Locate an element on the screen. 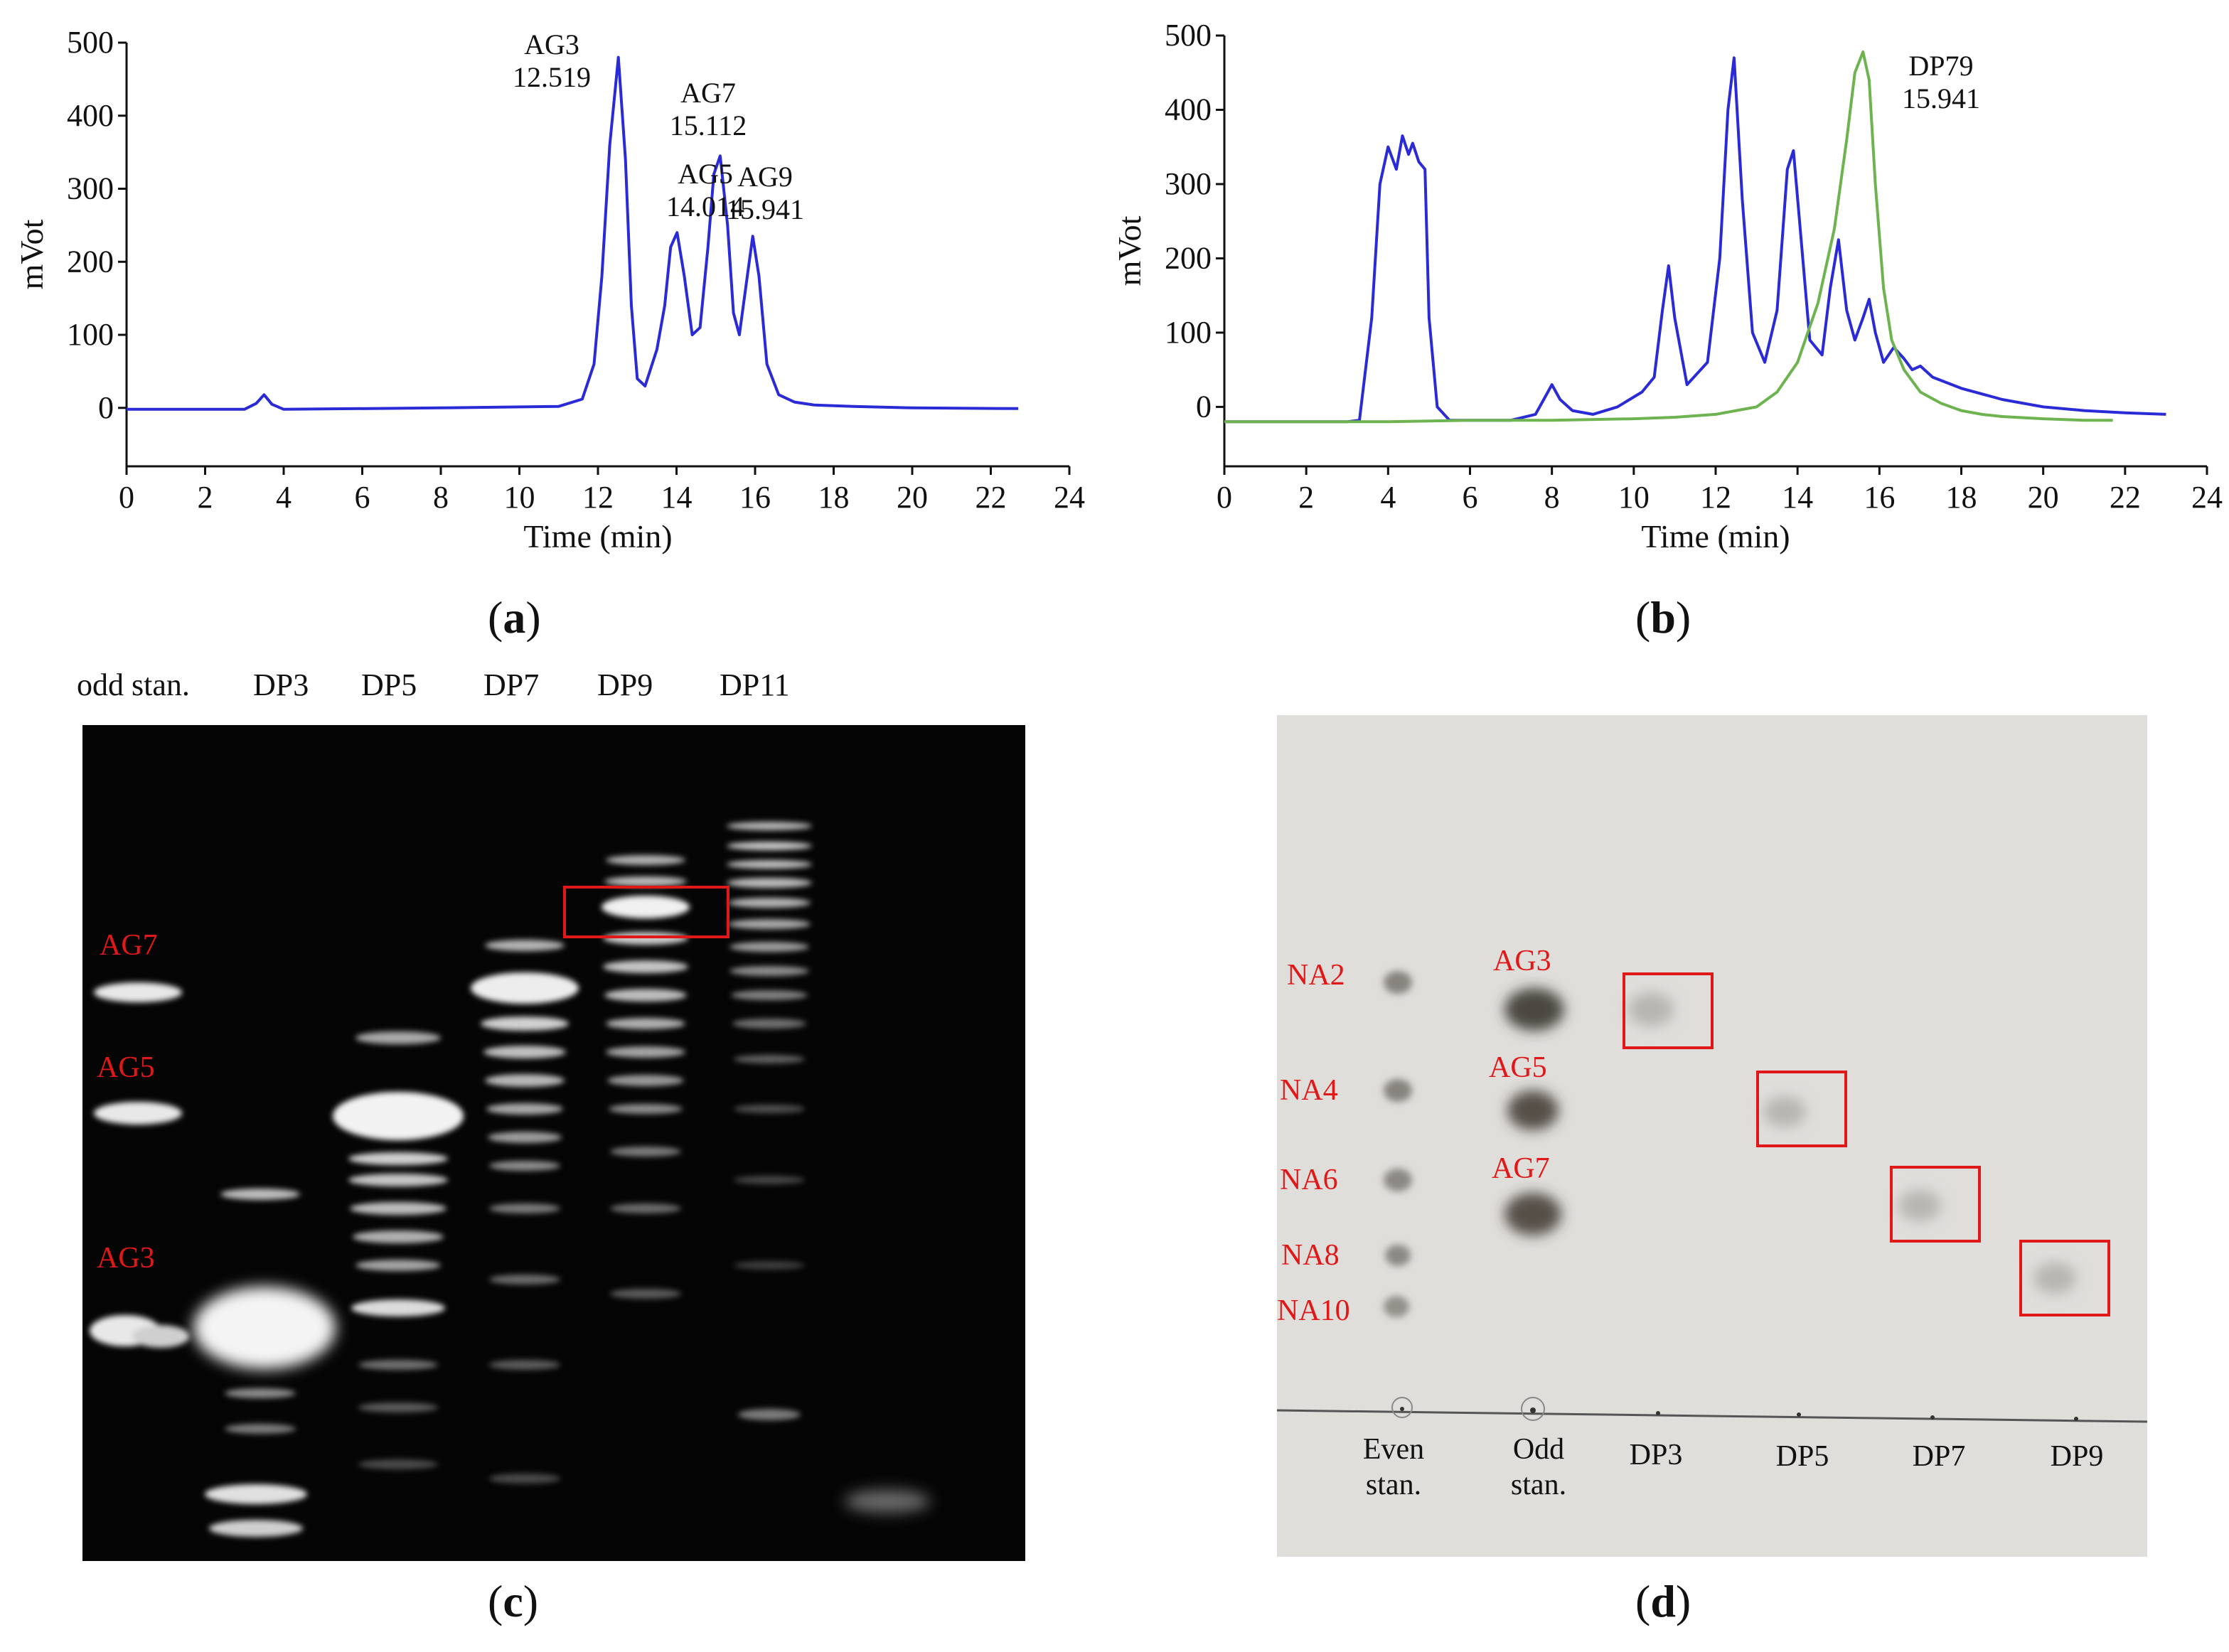 Image resolution: width=2229 pixels, height=1652 pixels. tlc-odd-label: AG5 is located at coordinates (1518, 1067).